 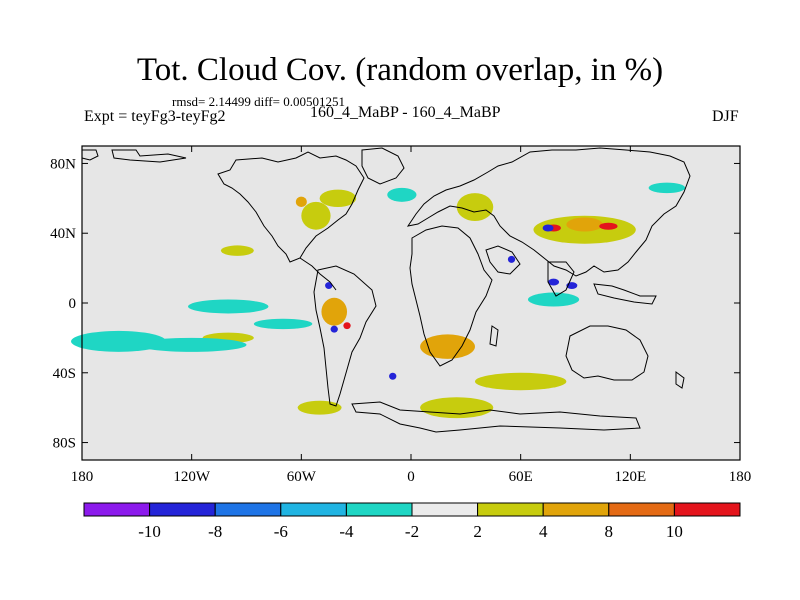 I want to click on lat-tick-label: 40N, so click(x=63, y=234).